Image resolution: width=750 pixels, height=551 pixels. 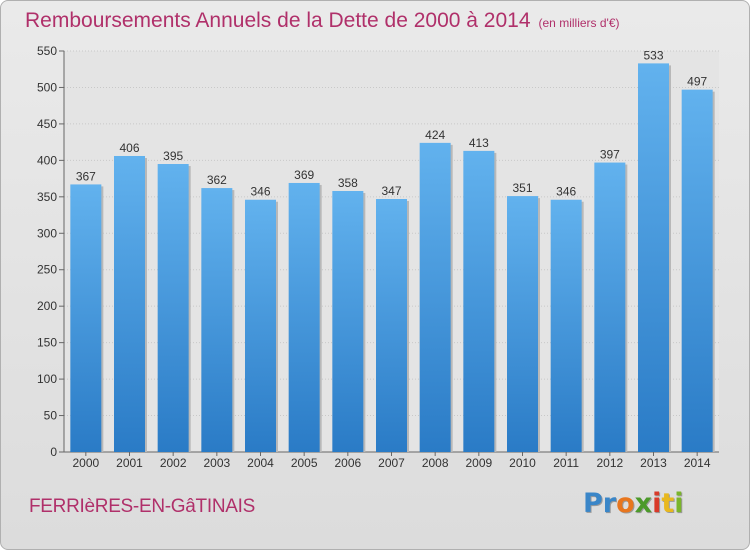 I want to click on value-label: 406, so click(x=129, y=148).